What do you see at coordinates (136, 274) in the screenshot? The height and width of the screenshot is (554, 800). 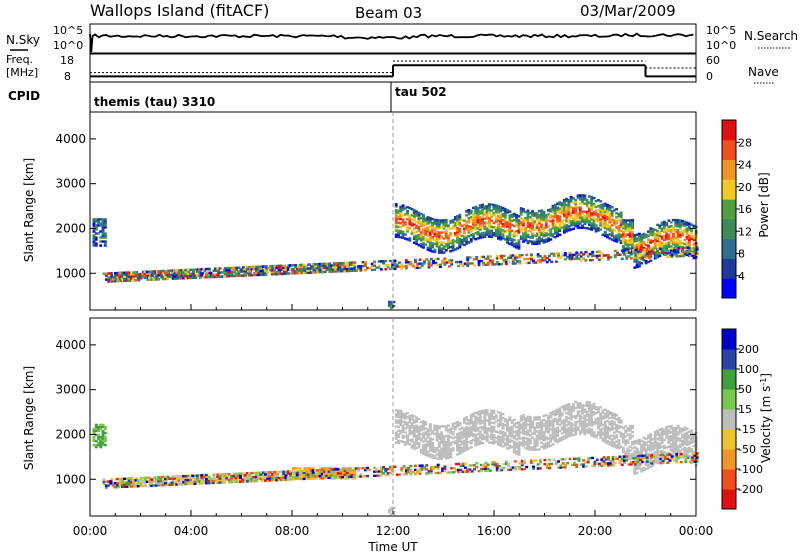 I see `power-echo-cell-2060` at bounding box center [136, 274].